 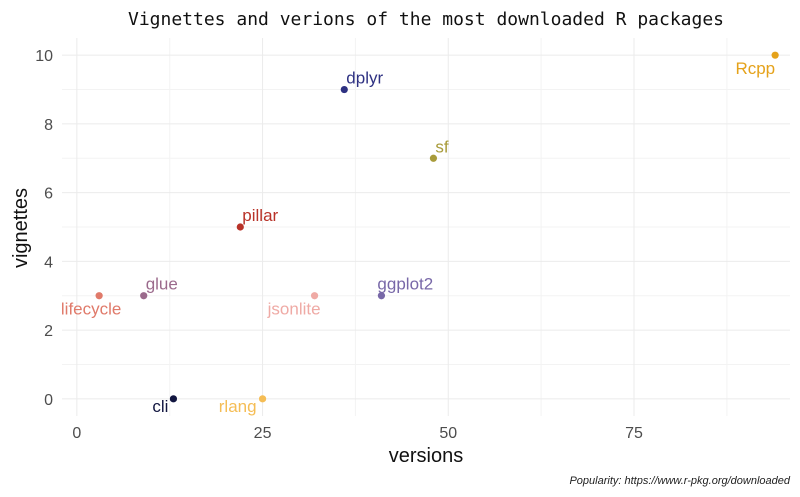 What do you see at coordinates (48, 331) in the screenshot?
I see `y-tick-label: 2` at bounding box center [48, 331].